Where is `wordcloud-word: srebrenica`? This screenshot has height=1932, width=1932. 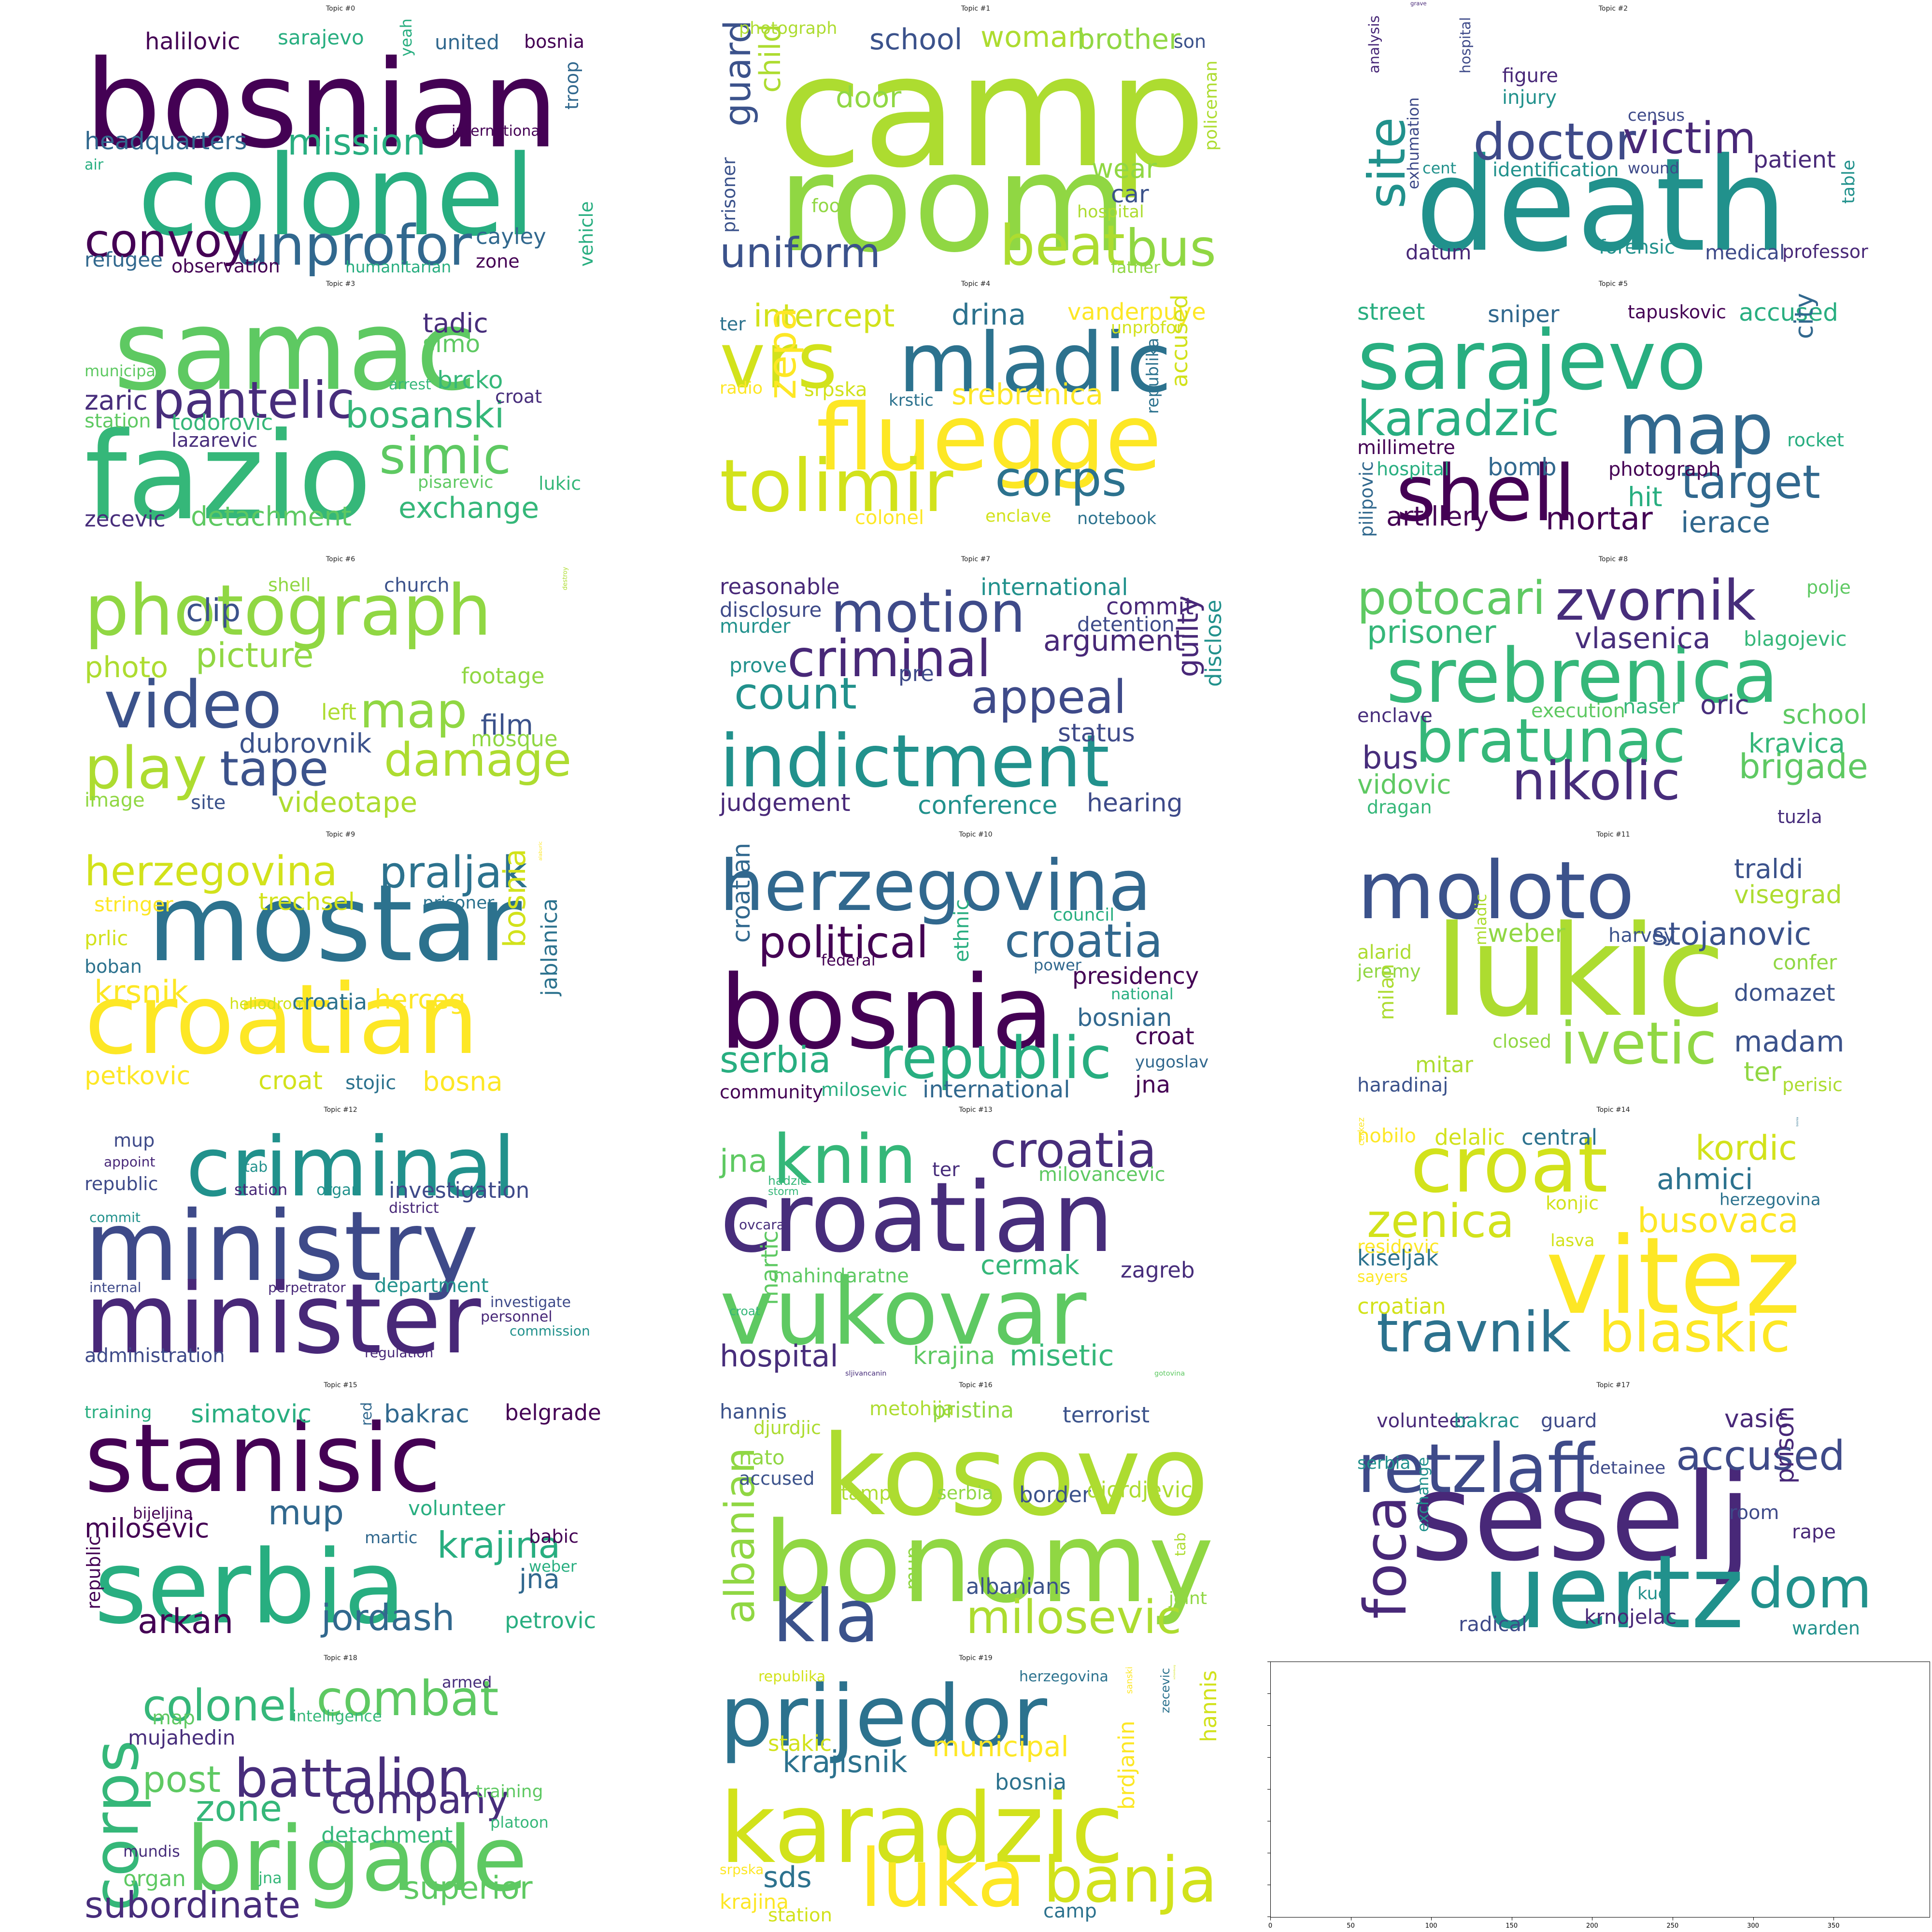
wordcloud-word: srebrenica is located at coordinates (1028, 395).